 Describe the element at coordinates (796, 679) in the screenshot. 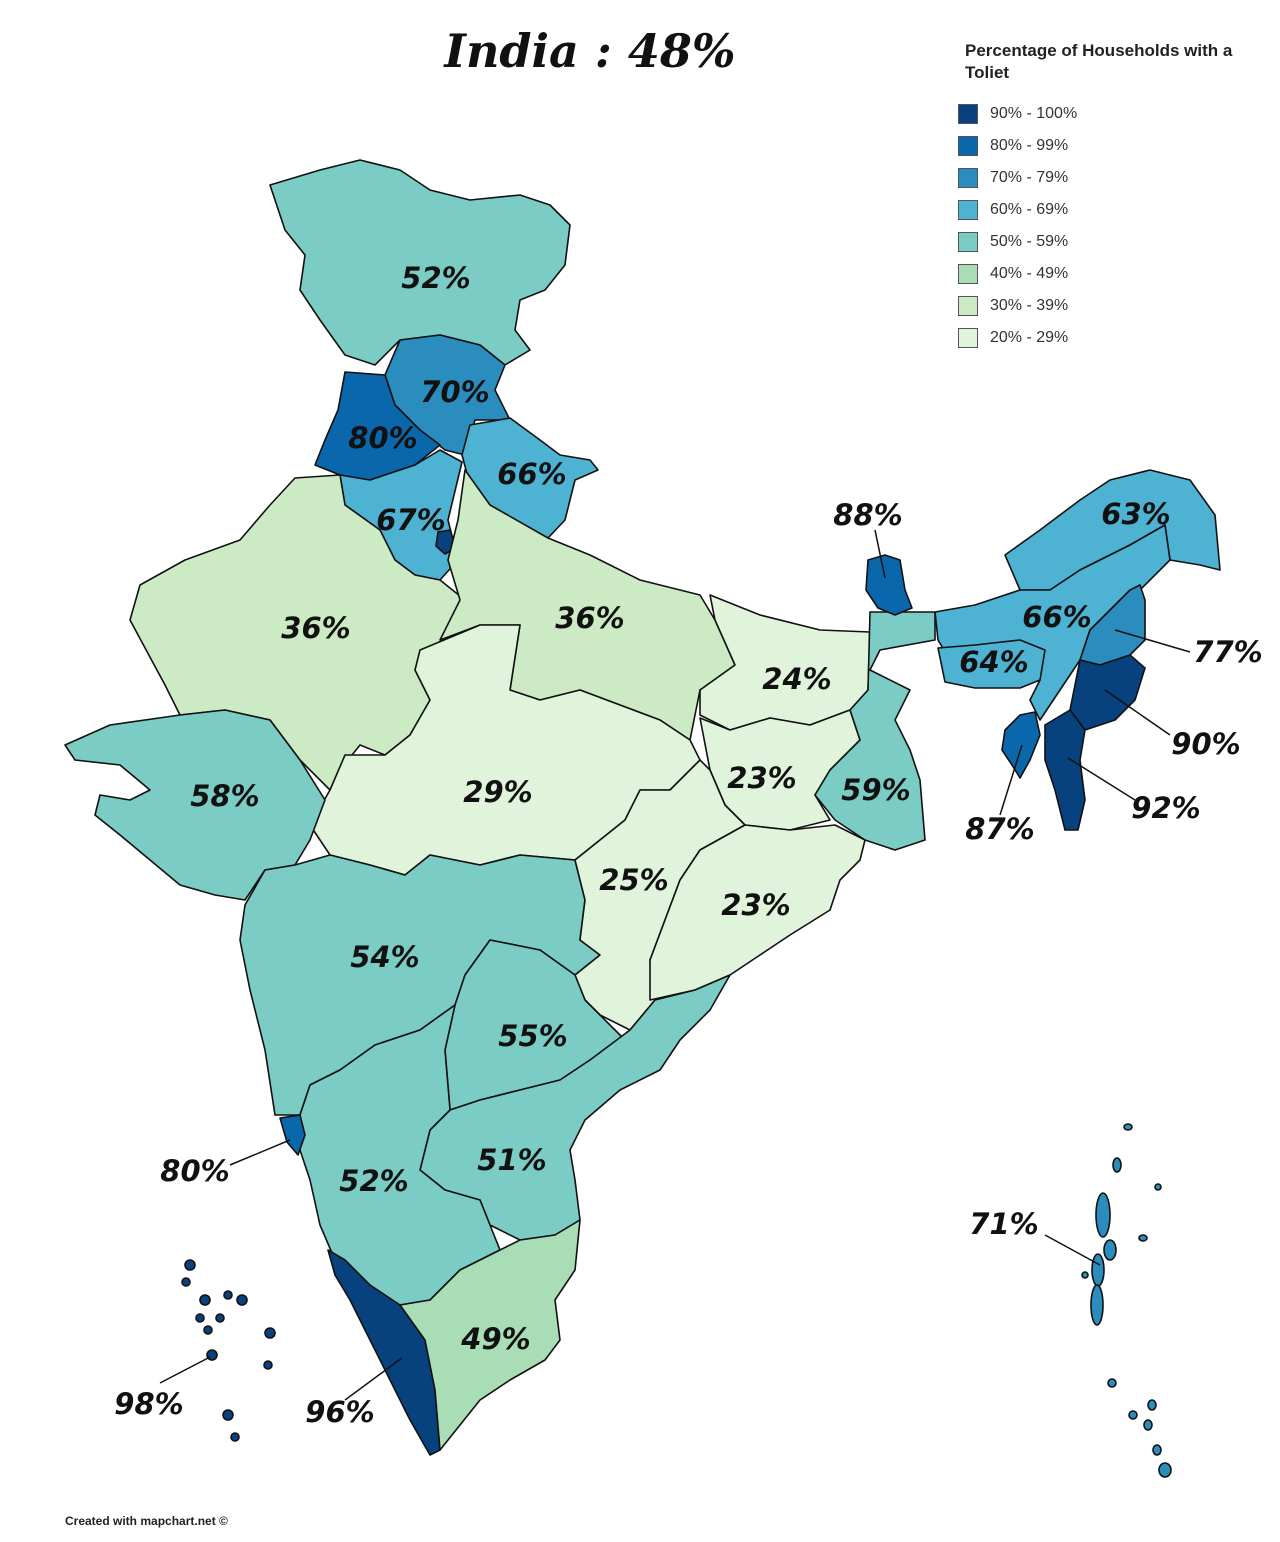

I see `value-label: 24%` at that location.